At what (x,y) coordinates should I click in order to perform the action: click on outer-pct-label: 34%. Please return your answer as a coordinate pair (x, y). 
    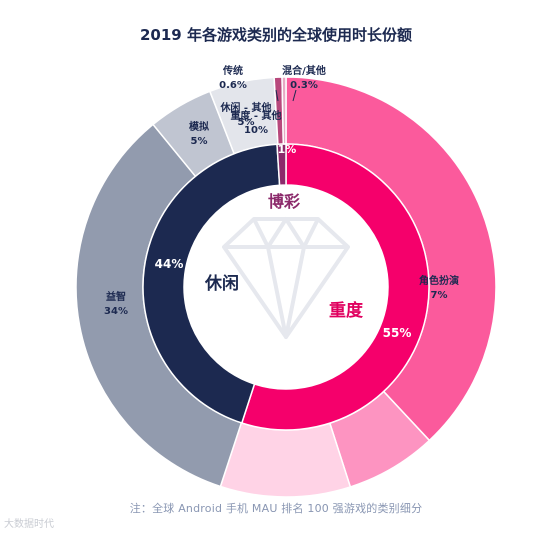
    Looking at the image, I should click on (116, 311).